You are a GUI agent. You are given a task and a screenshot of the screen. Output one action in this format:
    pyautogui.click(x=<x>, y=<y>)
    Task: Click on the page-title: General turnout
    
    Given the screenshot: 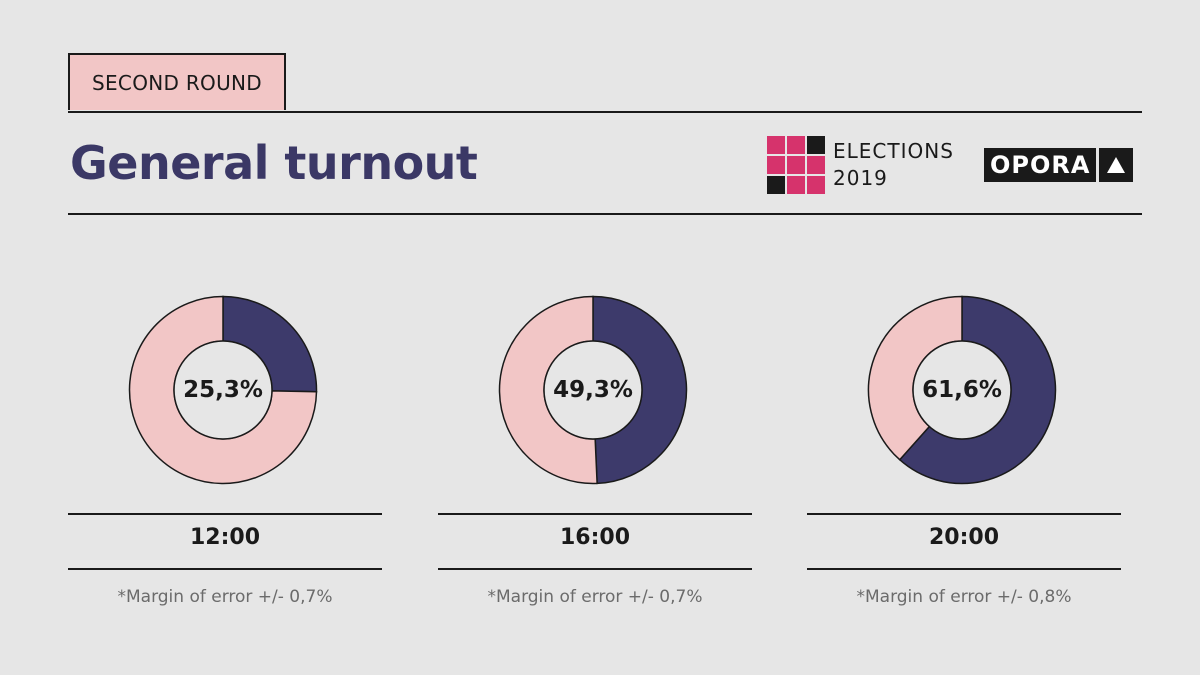 What is the action you would take?
    pyautogui.click(x=274, y=163)
    